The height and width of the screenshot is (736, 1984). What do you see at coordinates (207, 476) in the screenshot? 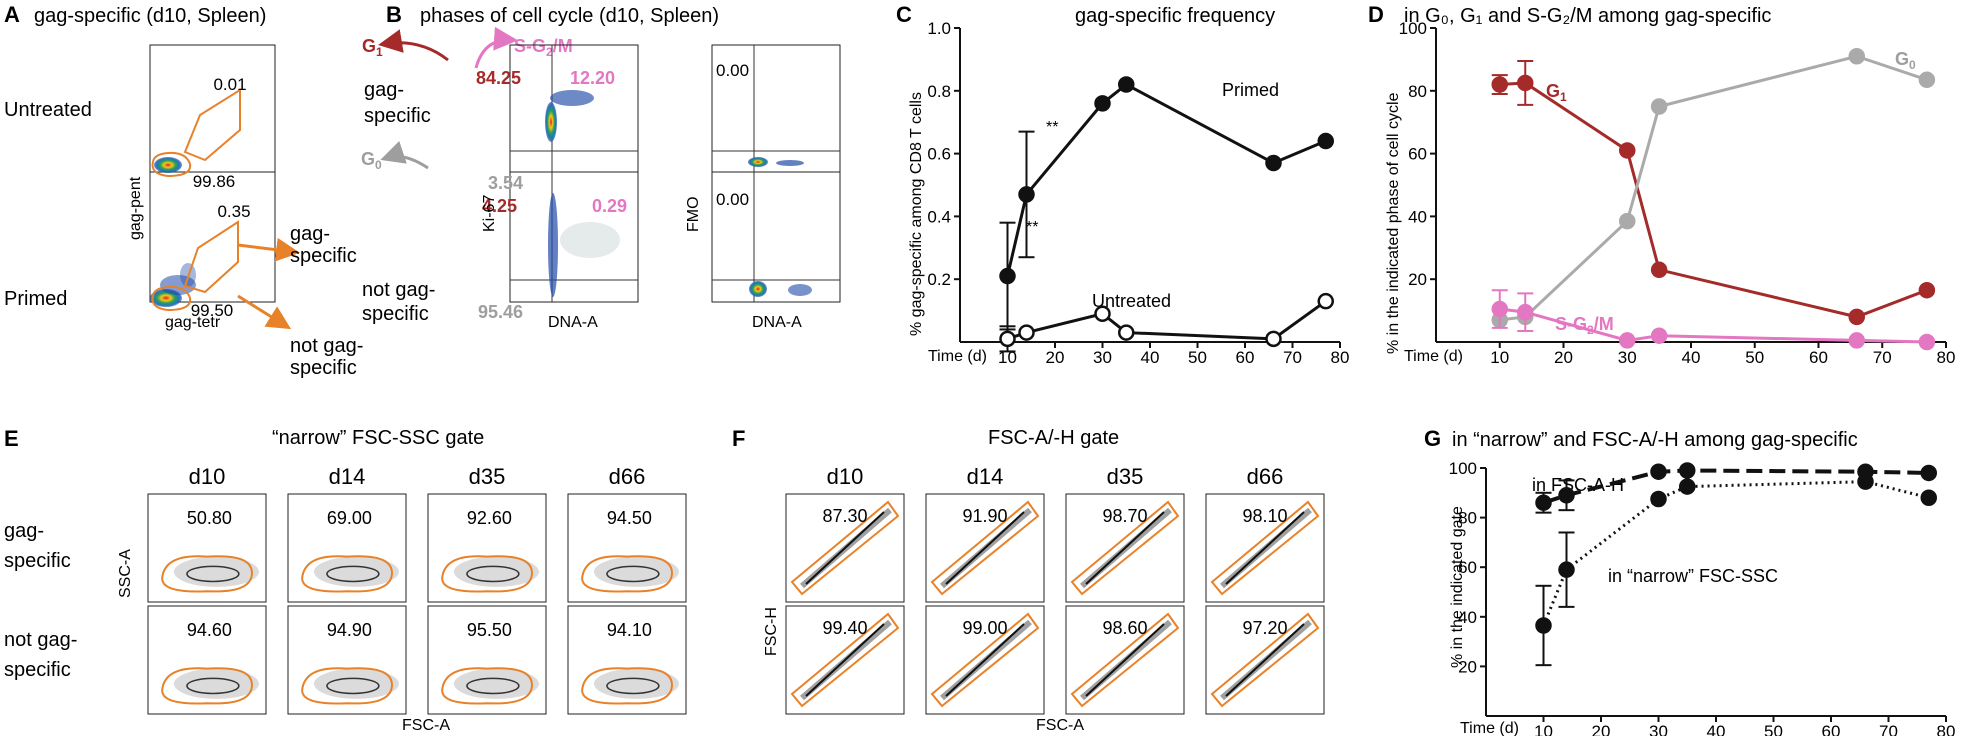
I see `day-label: d10` at bounding box center [207, 476].